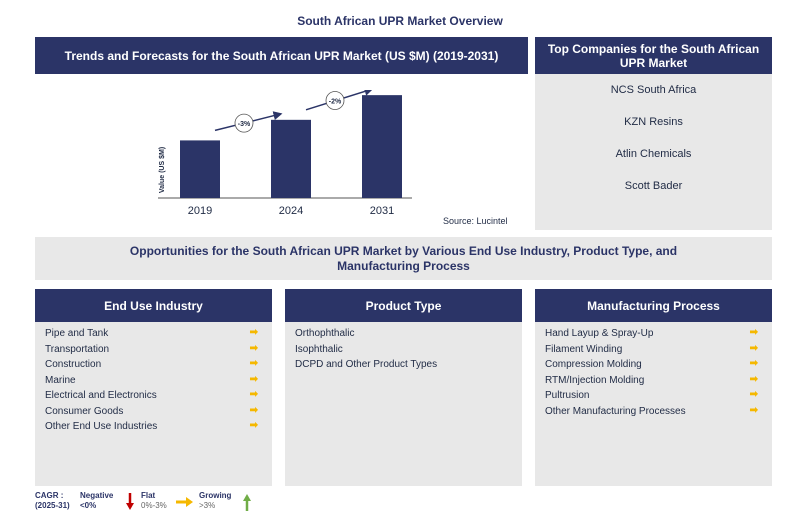 The height and width of the screenshot is (525, 800). I want to click on arrow-down-red-icon, so click(130, 501).